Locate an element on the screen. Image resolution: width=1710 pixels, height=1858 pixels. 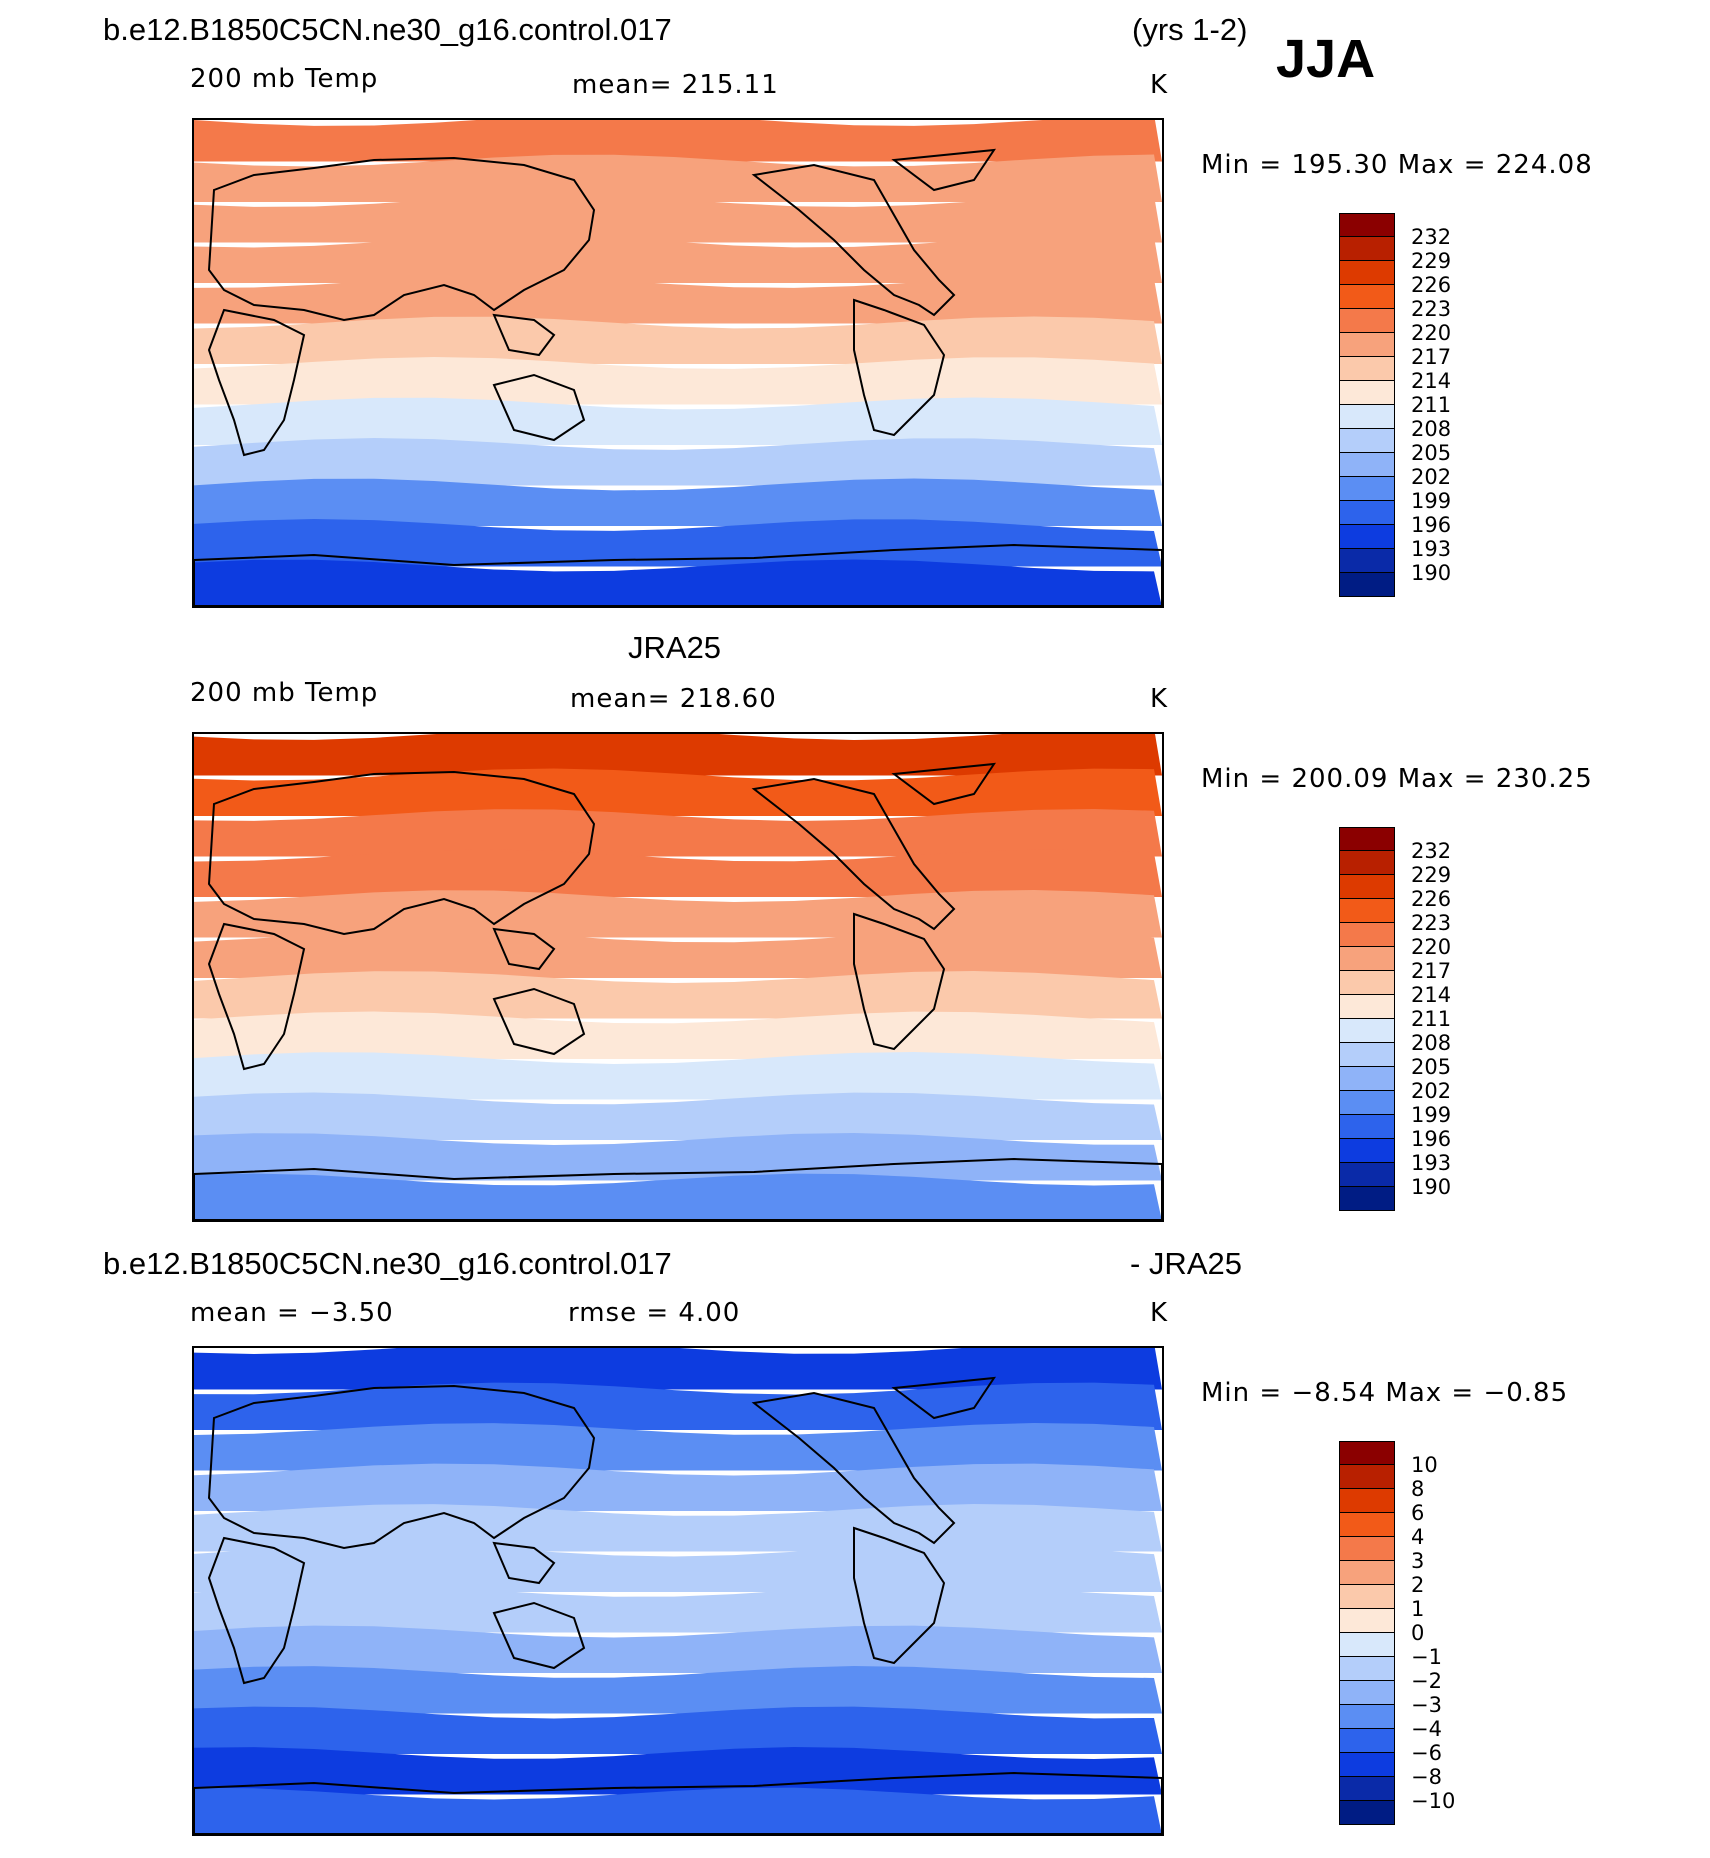
years-label: (yrs 1-2) is located at coordinates (1190, 29).